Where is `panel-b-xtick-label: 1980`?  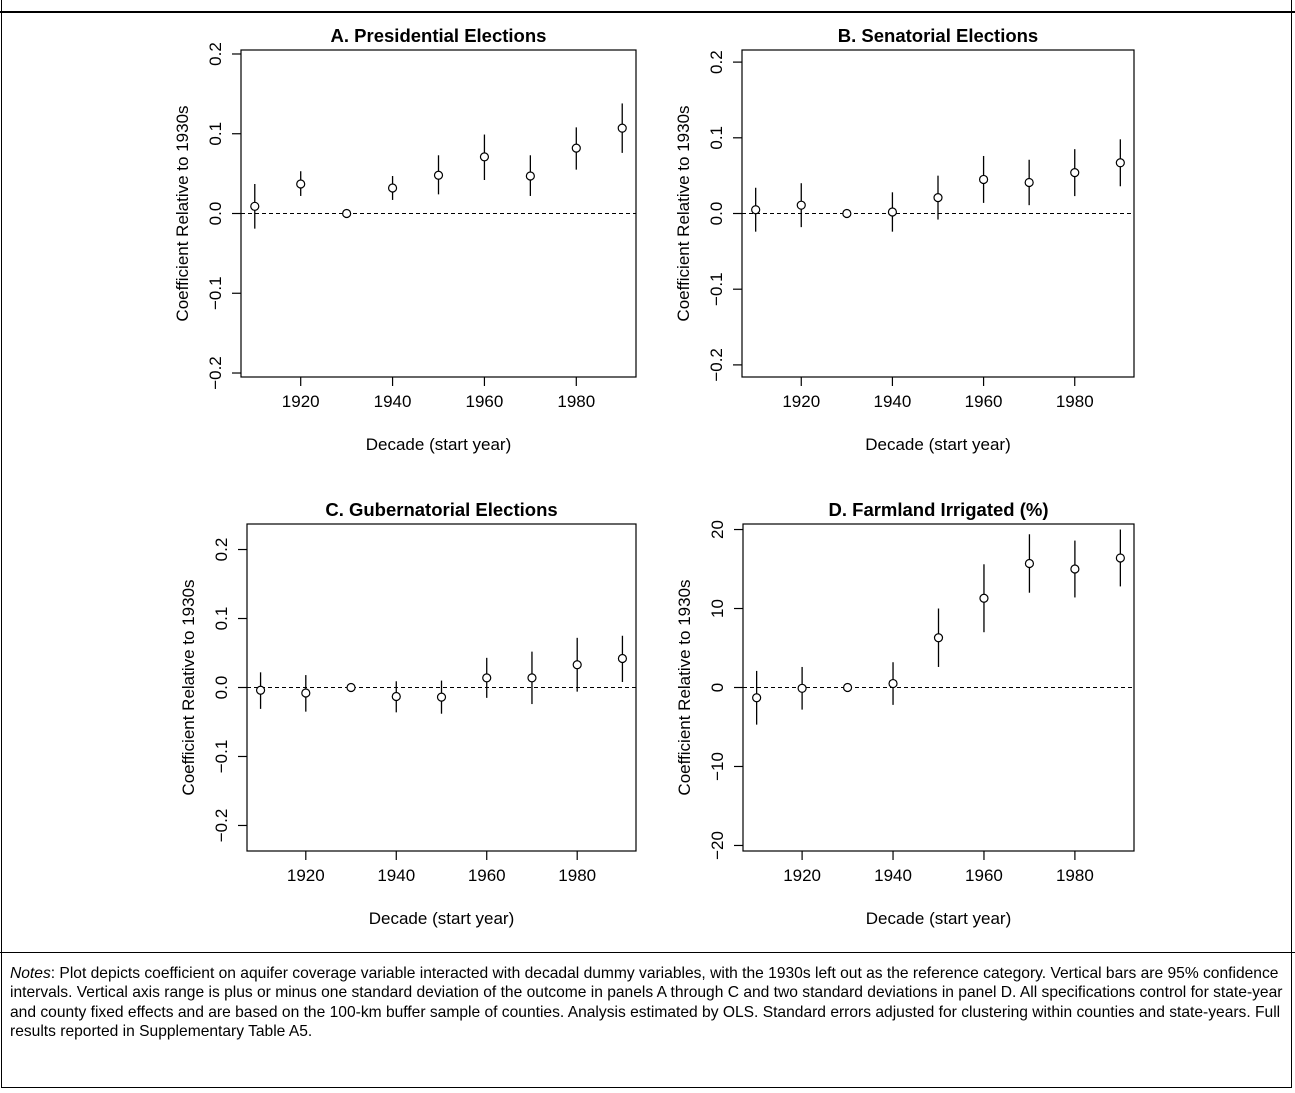 panel-b-xtick-label: 1980 is located at coordinates (1075, 401).